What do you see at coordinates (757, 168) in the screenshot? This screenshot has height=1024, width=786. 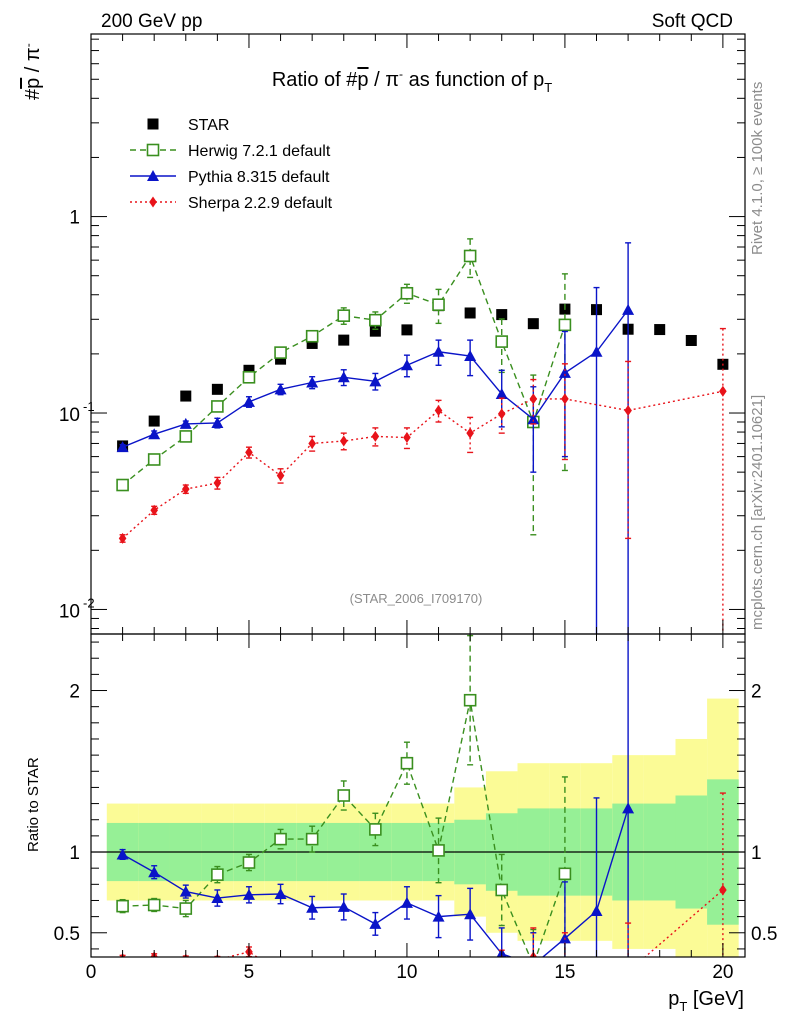 I see `rivet-label: Rivet 4.1.0, ≥ 100k events` at bounding box center [757, 168].